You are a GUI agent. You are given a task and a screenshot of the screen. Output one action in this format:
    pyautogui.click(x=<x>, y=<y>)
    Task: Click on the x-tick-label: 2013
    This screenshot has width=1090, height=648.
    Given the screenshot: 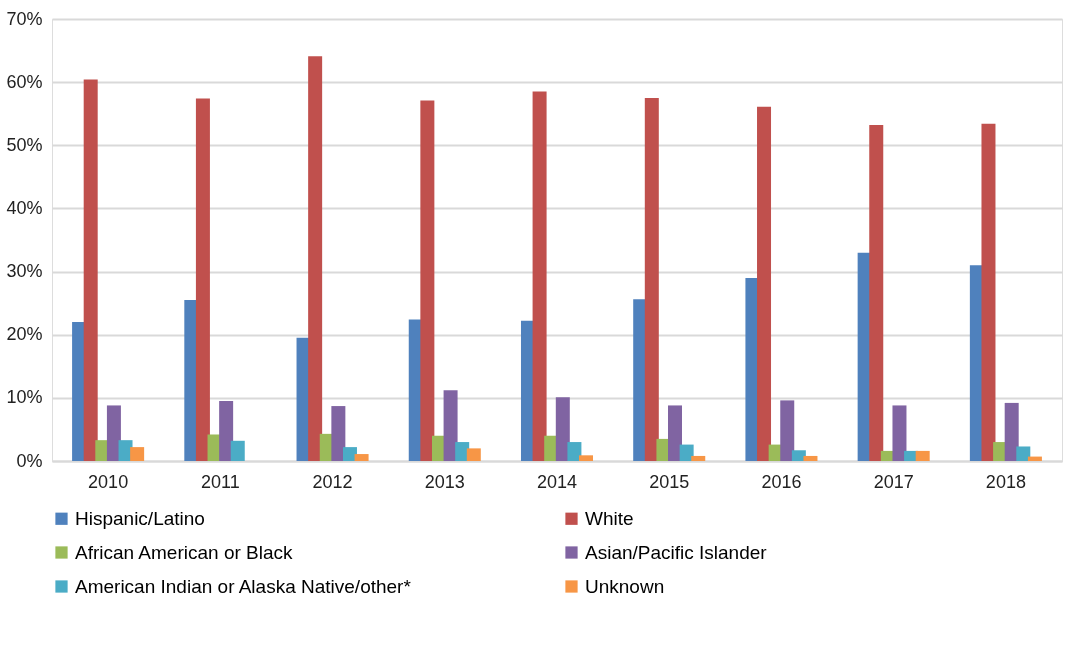 What is the action you would take?
    pyautogui.click(x=444, y=481)
    